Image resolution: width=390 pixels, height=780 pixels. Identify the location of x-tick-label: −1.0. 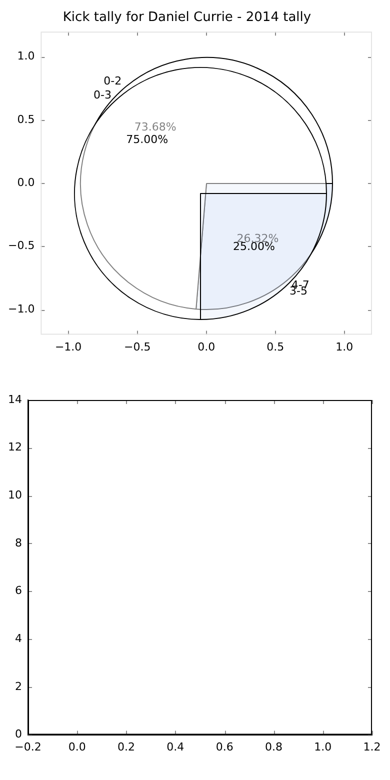
(68, 347).